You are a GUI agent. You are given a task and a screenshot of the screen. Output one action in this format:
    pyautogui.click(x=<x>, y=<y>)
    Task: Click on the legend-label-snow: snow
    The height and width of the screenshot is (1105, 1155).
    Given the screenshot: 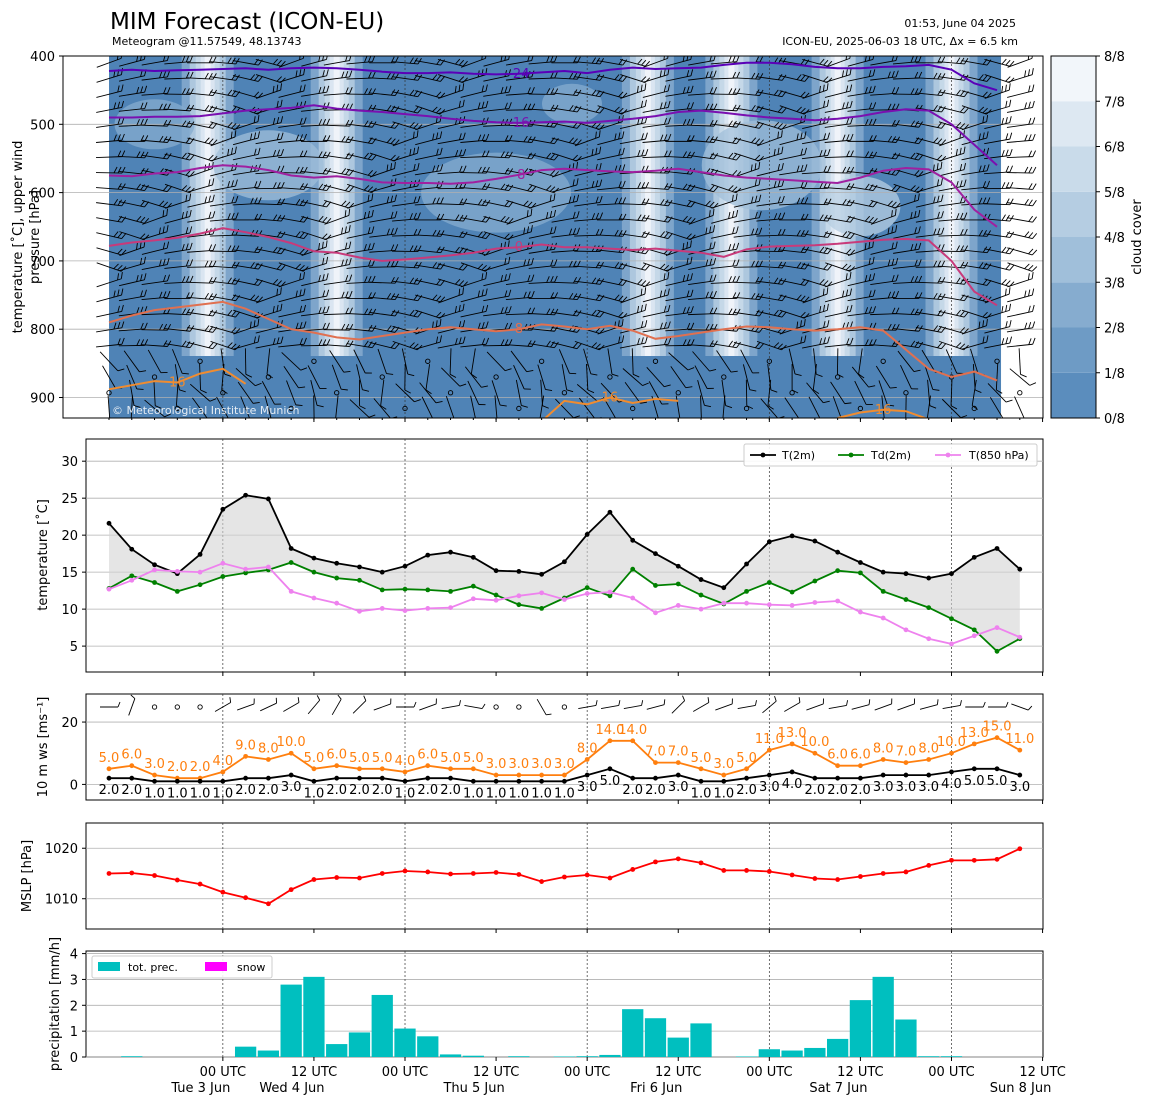 What is the action you would take?
    pyautogui.click(x=251, y=967)
    